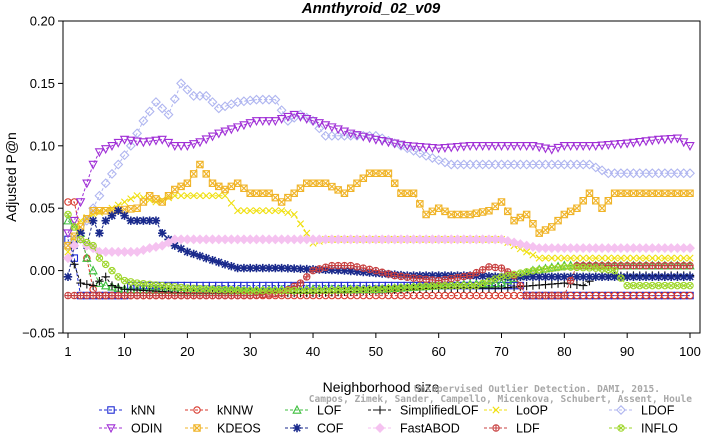 Image resolution: width=702 pixels, height=434 pixels. I want to click on legend-label: KDEOS, so click(239, 428).